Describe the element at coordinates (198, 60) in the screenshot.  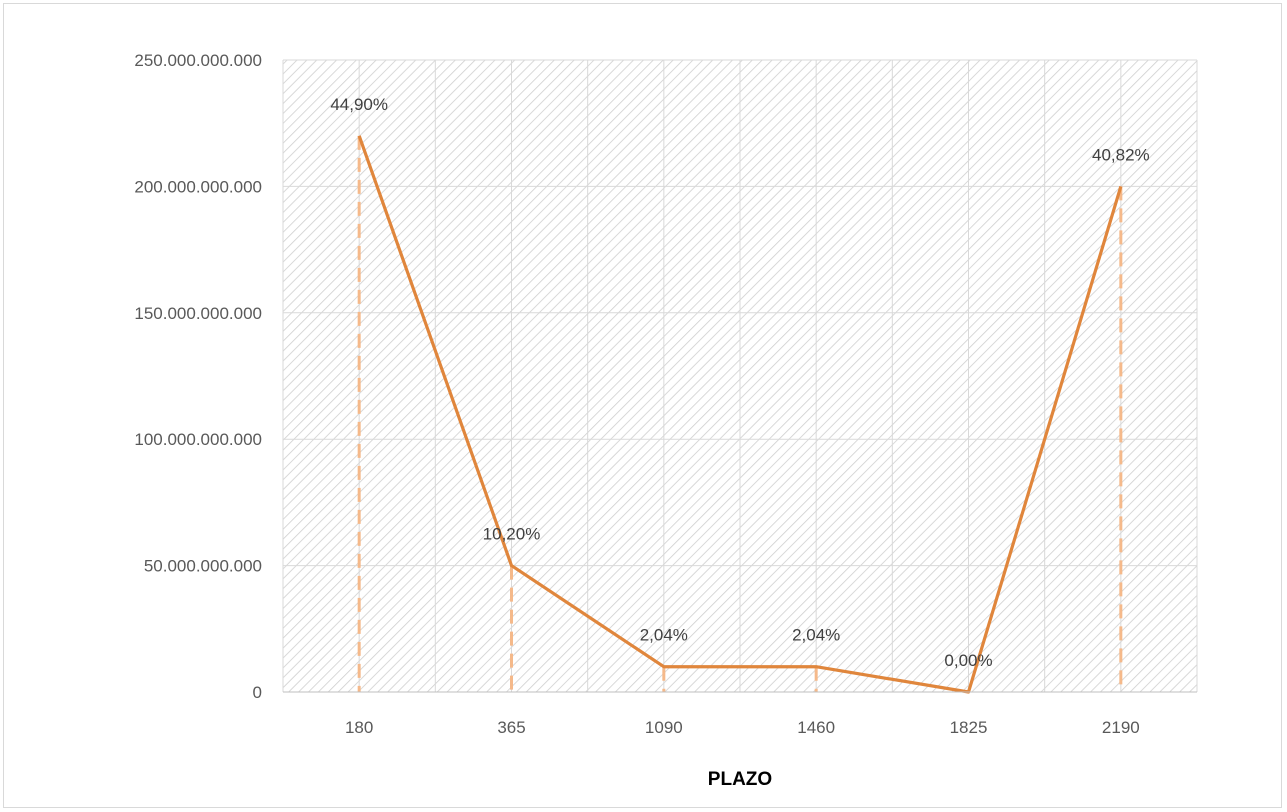
I see `y-tick-label: 250.000.000.000` at that location.